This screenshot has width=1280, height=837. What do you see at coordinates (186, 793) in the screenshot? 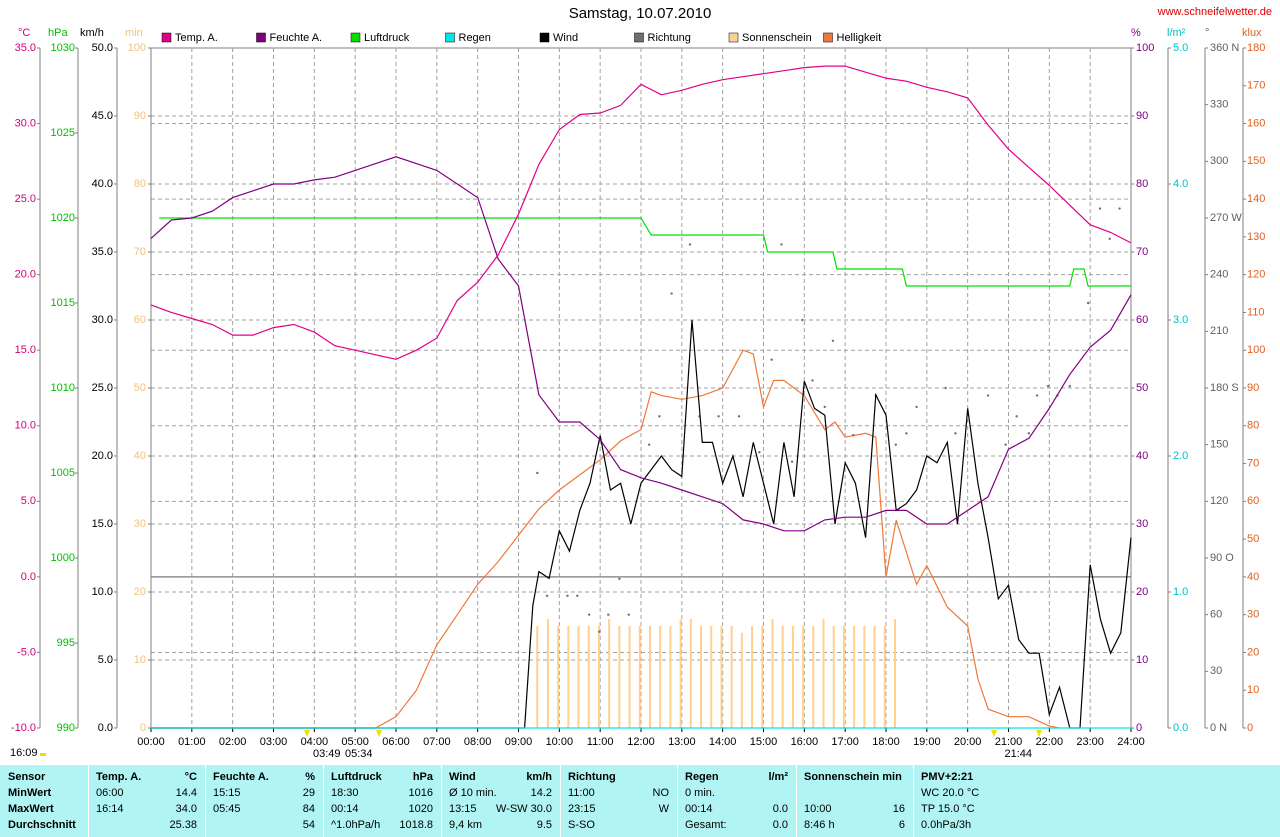
I see `cell-value: 14.4` at bounding box center [186, 793].